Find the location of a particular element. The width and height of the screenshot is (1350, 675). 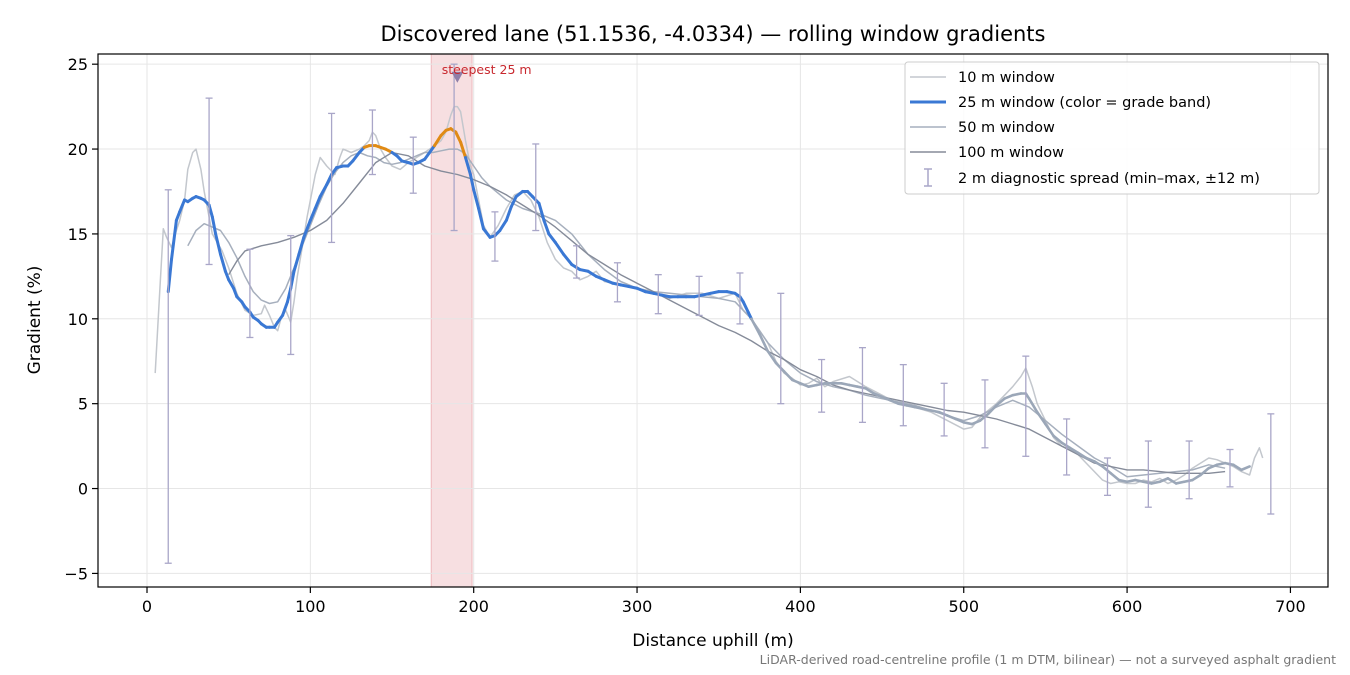

x-tick-label: 200 is located at coordinates (473, 606).